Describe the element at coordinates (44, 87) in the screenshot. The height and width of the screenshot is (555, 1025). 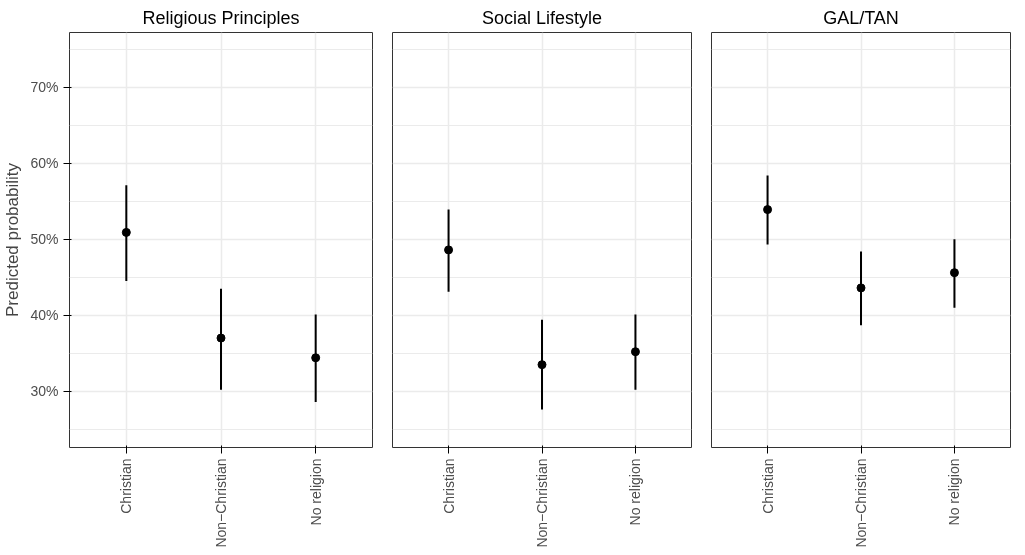
I see `y-tick-label: 70%` at that location.